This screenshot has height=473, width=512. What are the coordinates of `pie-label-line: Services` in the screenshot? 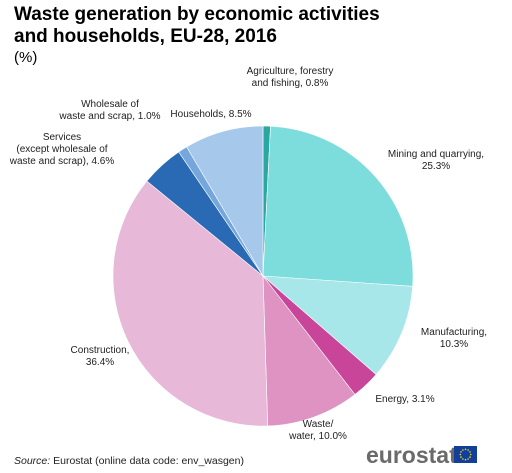 It's located at (62, 137).